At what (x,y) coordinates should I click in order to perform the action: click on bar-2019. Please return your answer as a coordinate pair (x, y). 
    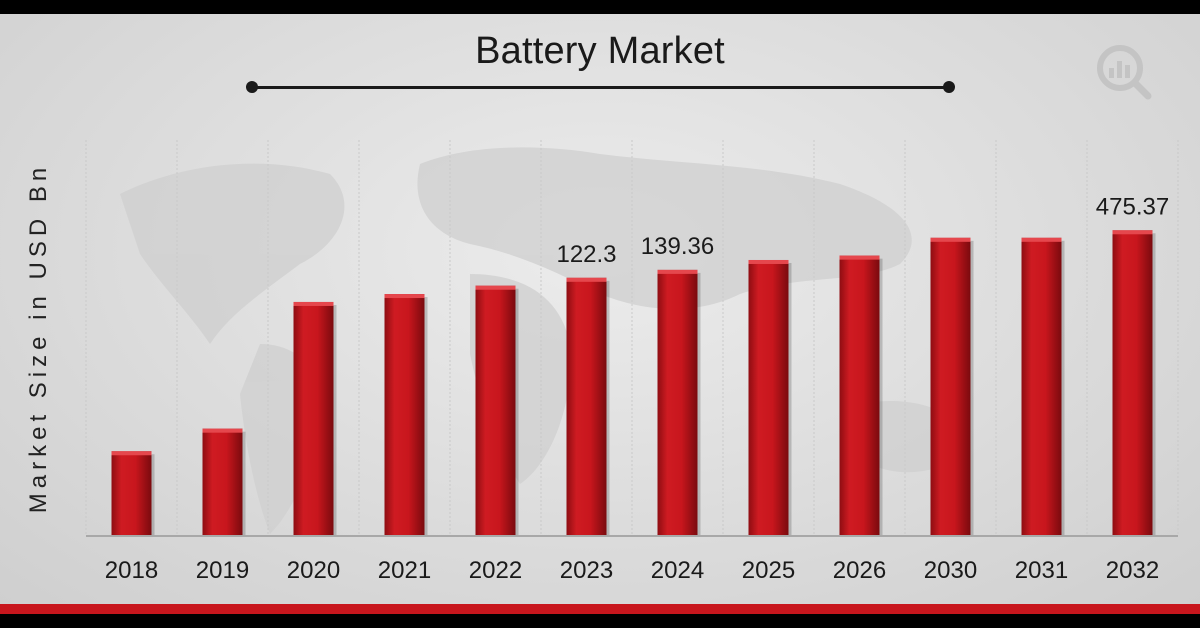
    Looking at the image, I should click on (222, 482).